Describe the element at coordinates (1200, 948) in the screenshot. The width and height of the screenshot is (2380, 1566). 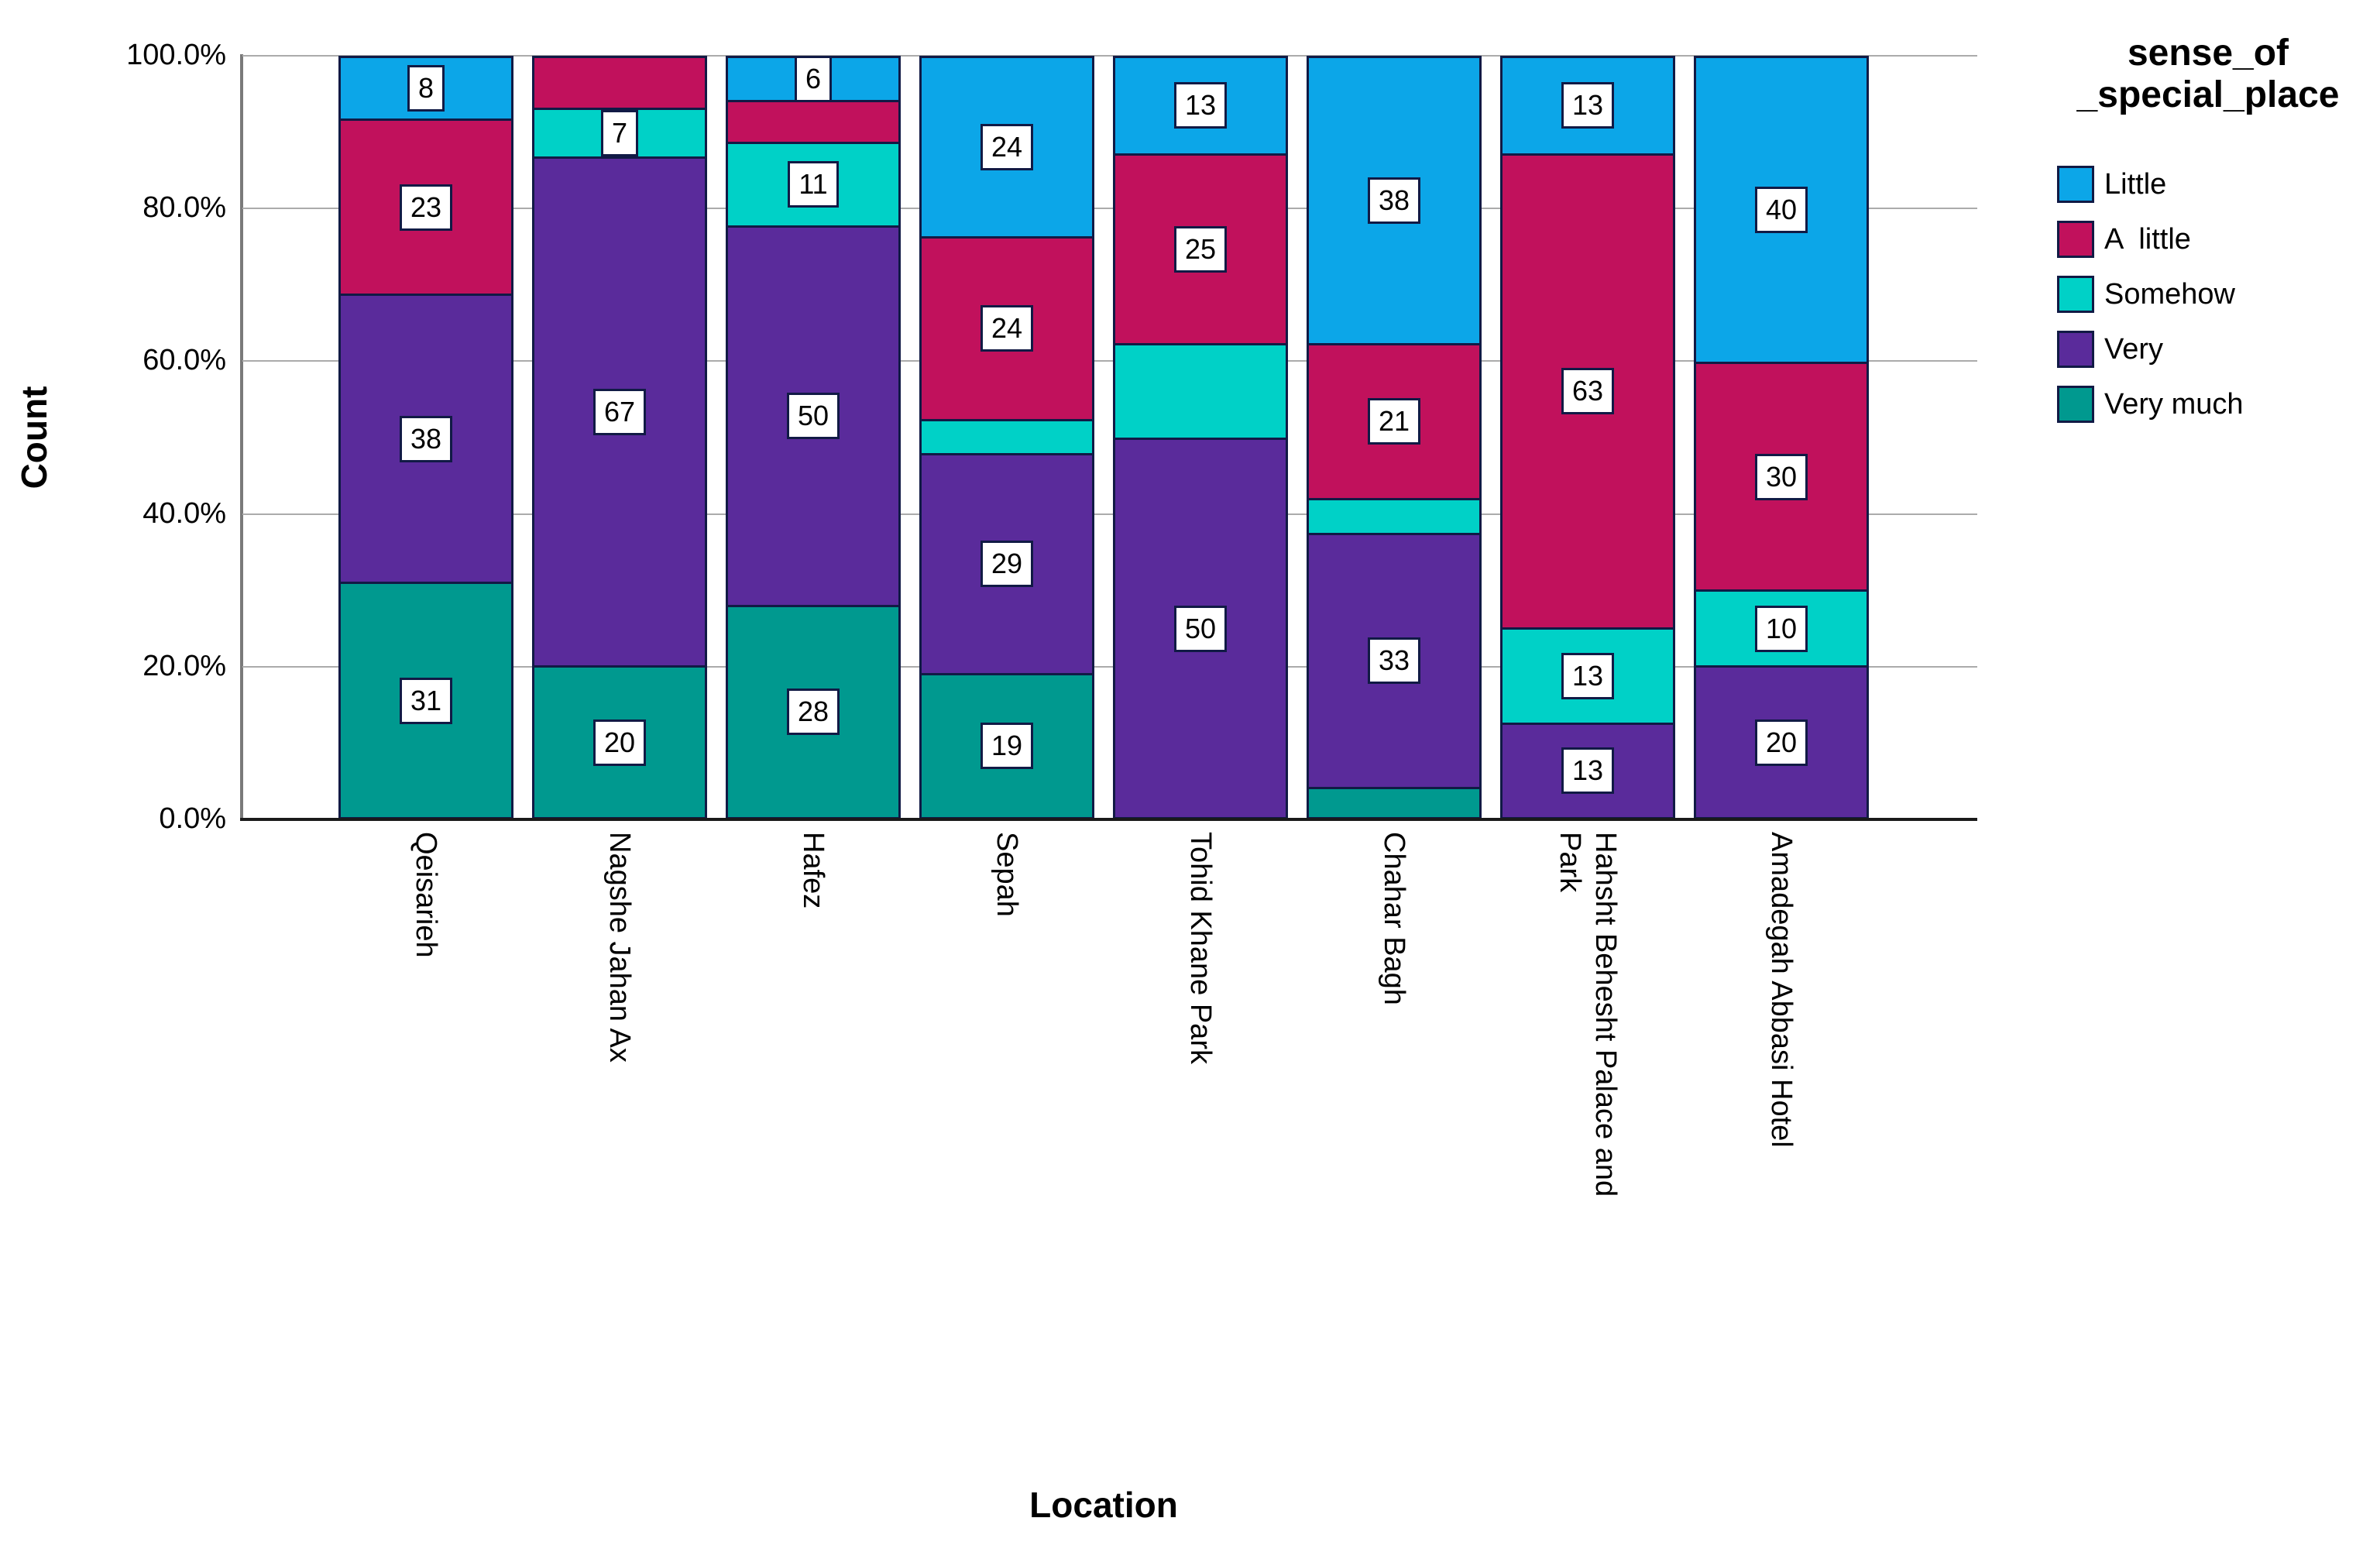
I see `x-tick-label-5: Tohid Khane Park` at that location.